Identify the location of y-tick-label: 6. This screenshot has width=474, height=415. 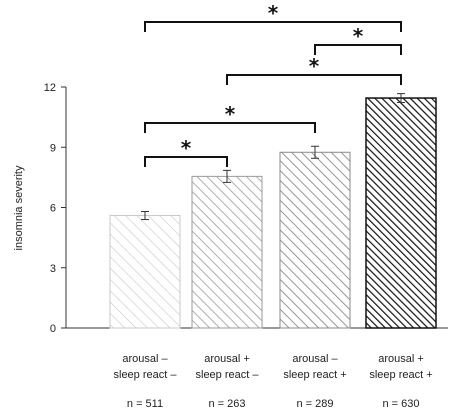
(53, 209).